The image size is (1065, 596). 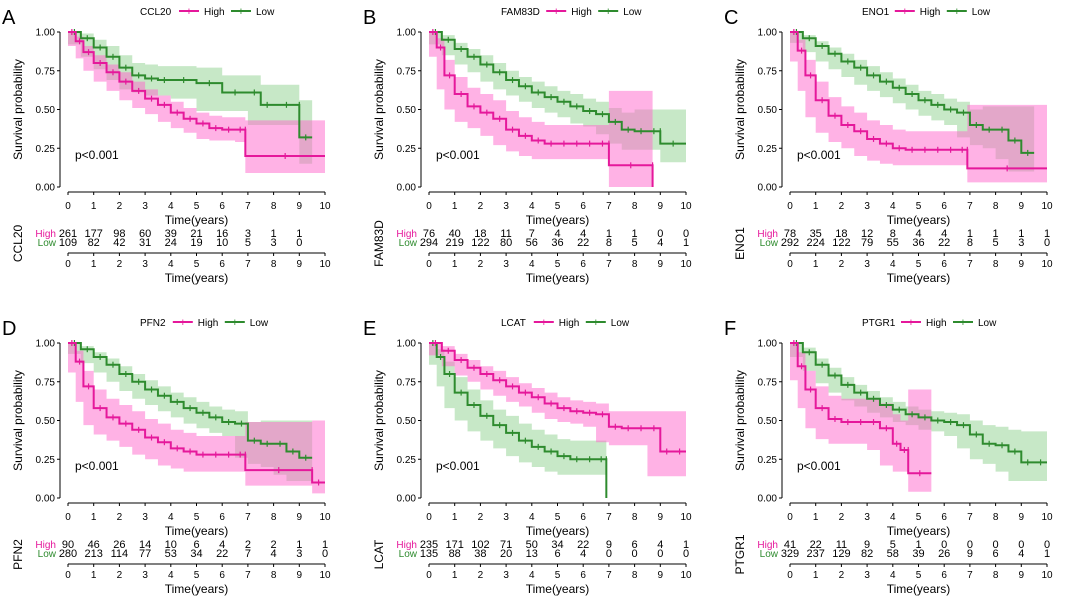 What do you see at coordinates (407, 382) in the screenshot?
I see `y-tick-label: 0.75` at bounding box center [407, 382].